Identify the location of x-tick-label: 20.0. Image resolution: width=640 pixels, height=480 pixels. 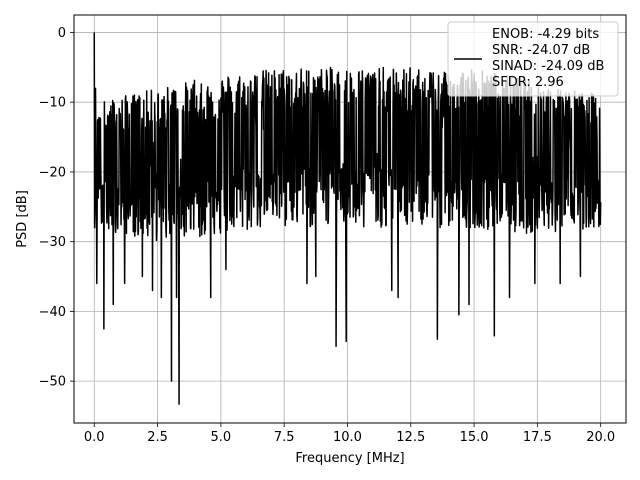
(600, 437).